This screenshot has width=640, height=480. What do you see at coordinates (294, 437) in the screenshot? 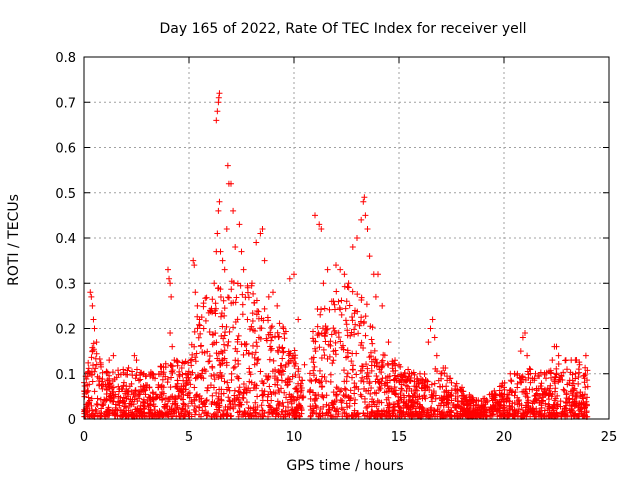
I see `x-tick-label: 10` at bounding box center [294, 437].